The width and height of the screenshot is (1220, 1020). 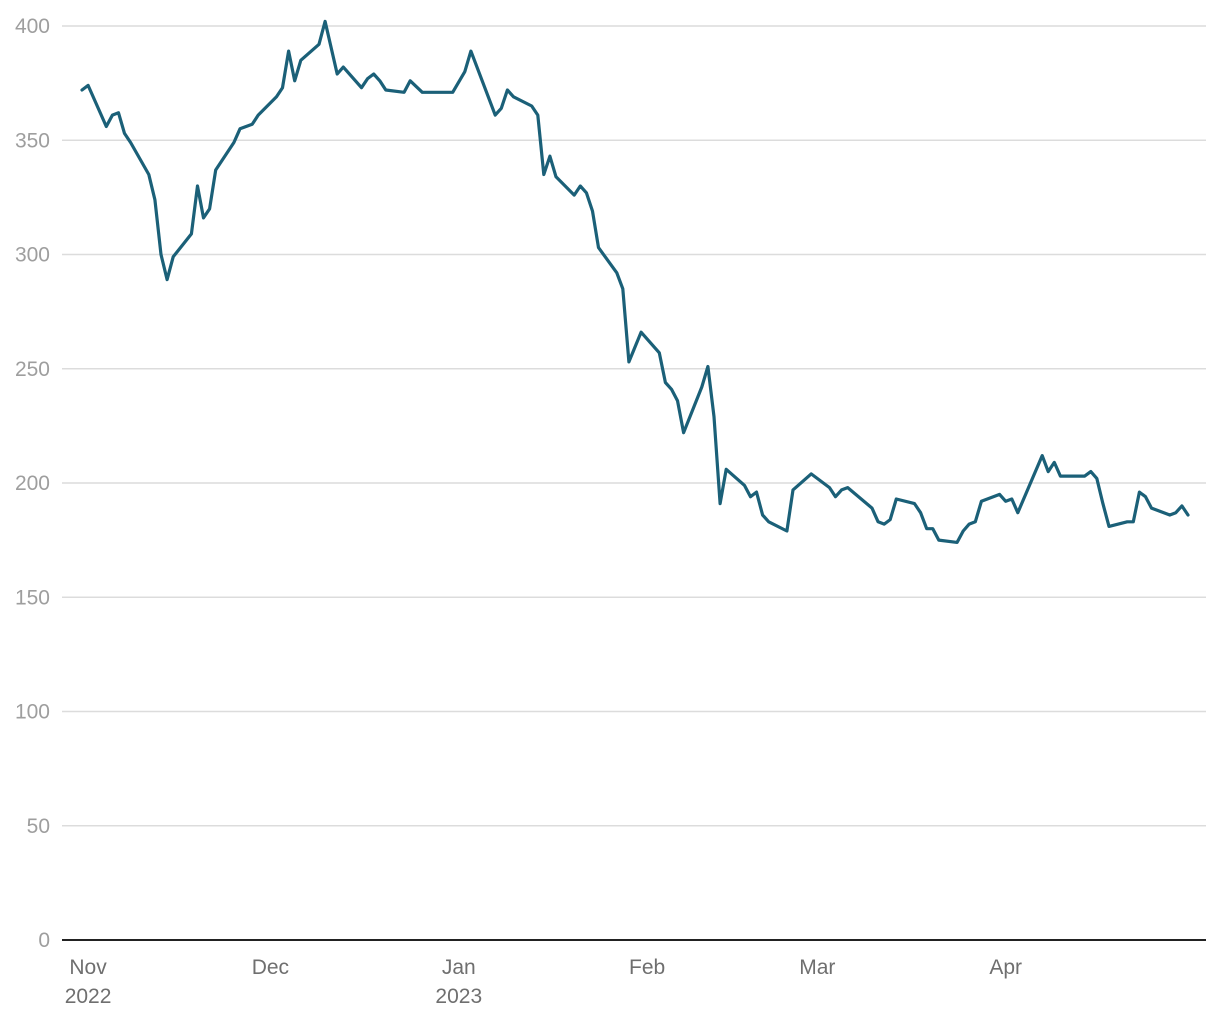 What do you see at coordinates (32, 140) in the screenshot?
I see `y-tick-label: 350` at bounding box center [32, 140].